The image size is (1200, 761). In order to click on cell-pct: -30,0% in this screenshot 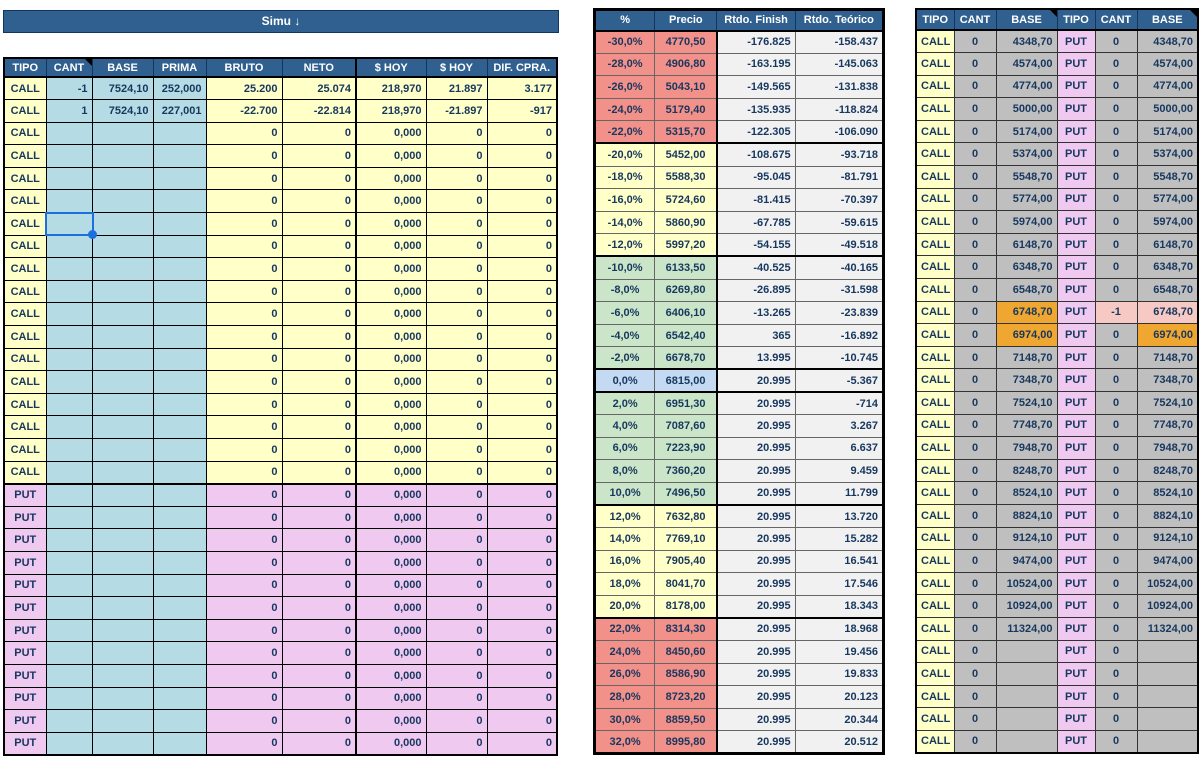, I will do `click(624, 42)`.